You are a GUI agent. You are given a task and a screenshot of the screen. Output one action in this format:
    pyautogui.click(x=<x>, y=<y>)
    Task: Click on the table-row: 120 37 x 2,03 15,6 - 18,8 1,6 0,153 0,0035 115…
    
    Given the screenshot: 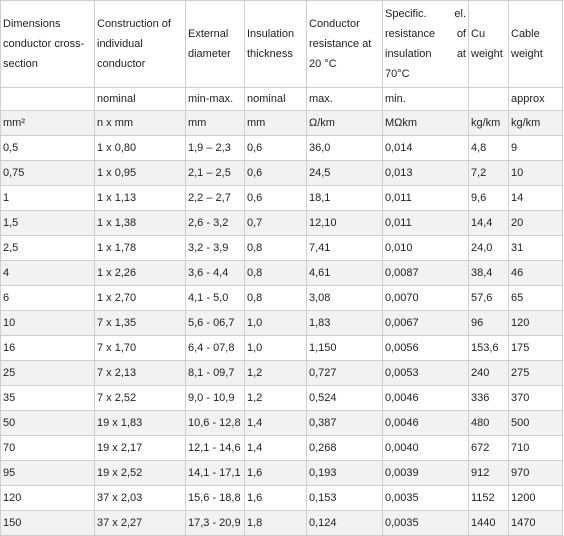 What is the action you would take?
    pyautogui.click(x=281, y=498)
    